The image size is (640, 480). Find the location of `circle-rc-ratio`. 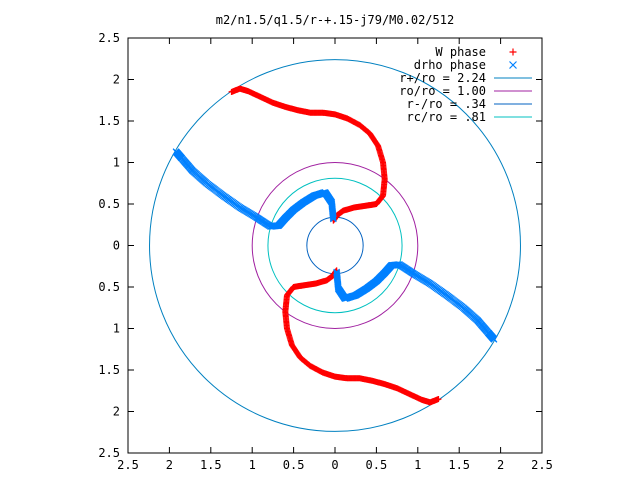

circle-rc-ratio is located at coordinates (335, 245).